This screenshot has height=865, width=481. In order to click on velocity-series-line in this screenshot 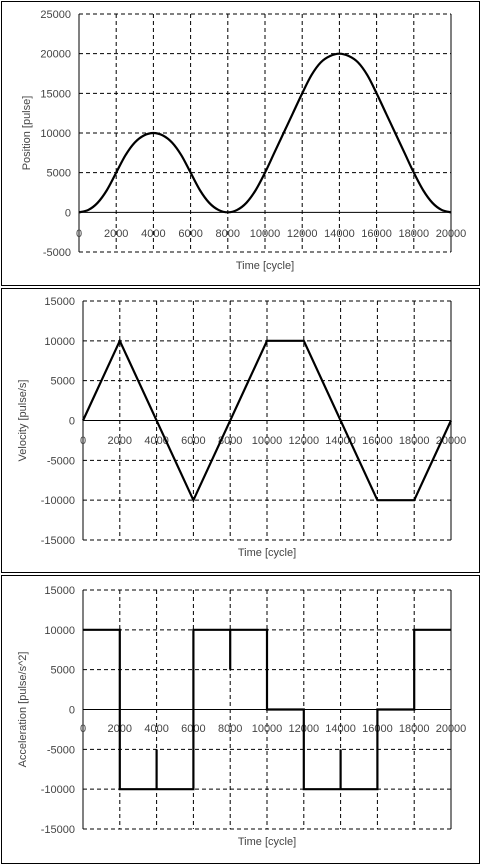, I will do `click(267, 420)`.